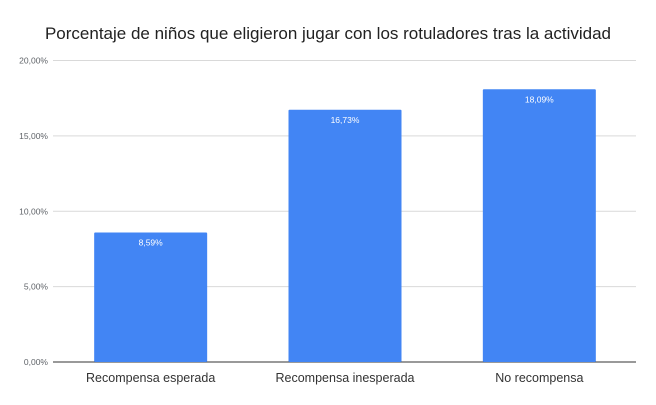  I want to click on x-category-label: Recompensa esperada, so click(150, 378).